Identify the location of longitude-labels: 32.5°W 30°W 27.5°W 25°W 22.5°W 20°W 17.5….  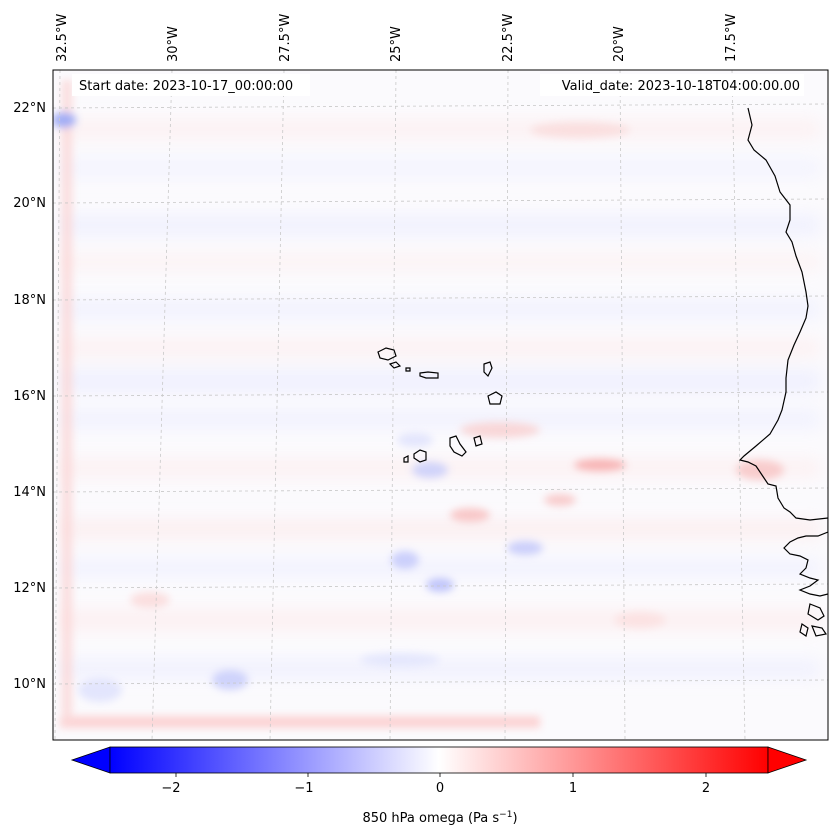
(397, 38).